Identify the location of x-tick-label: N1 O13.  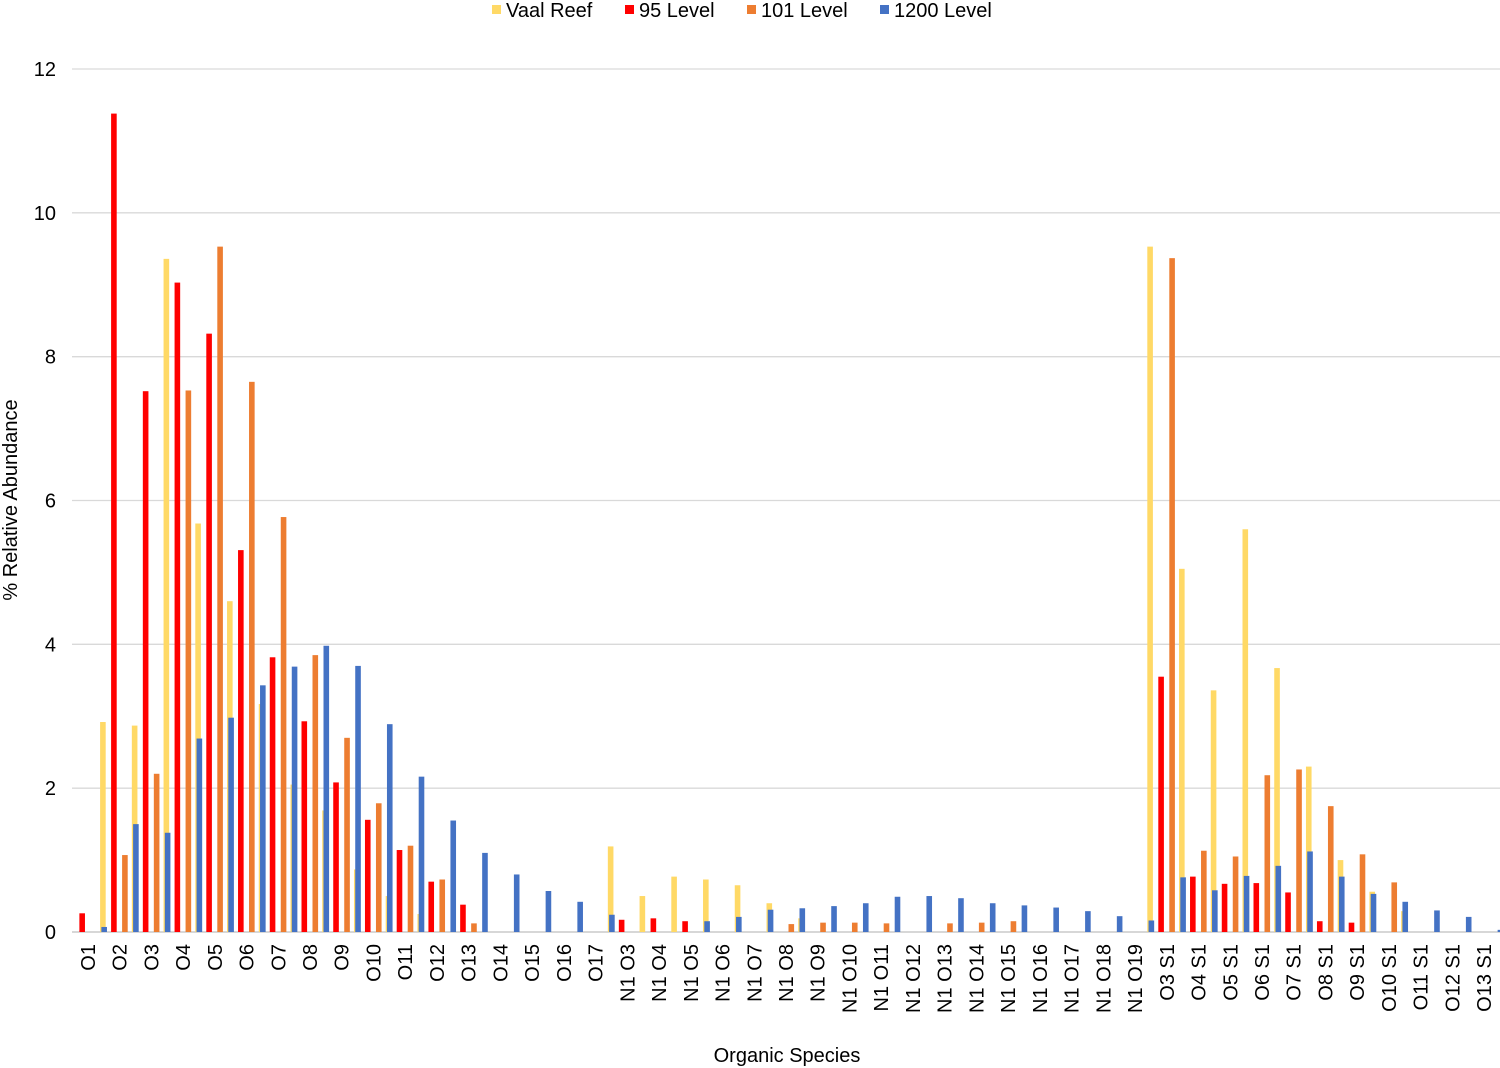
(946, 978).